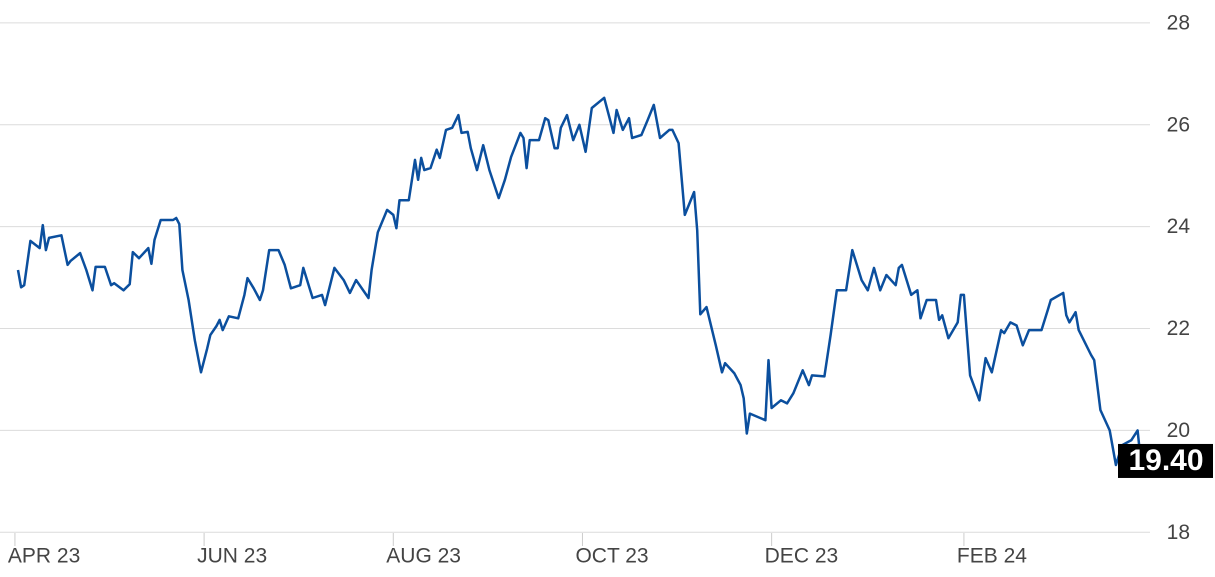 The width and height of the screenshot is (1215, 577). I want to click on x-tick-label: APR 23, so click(44, 556).